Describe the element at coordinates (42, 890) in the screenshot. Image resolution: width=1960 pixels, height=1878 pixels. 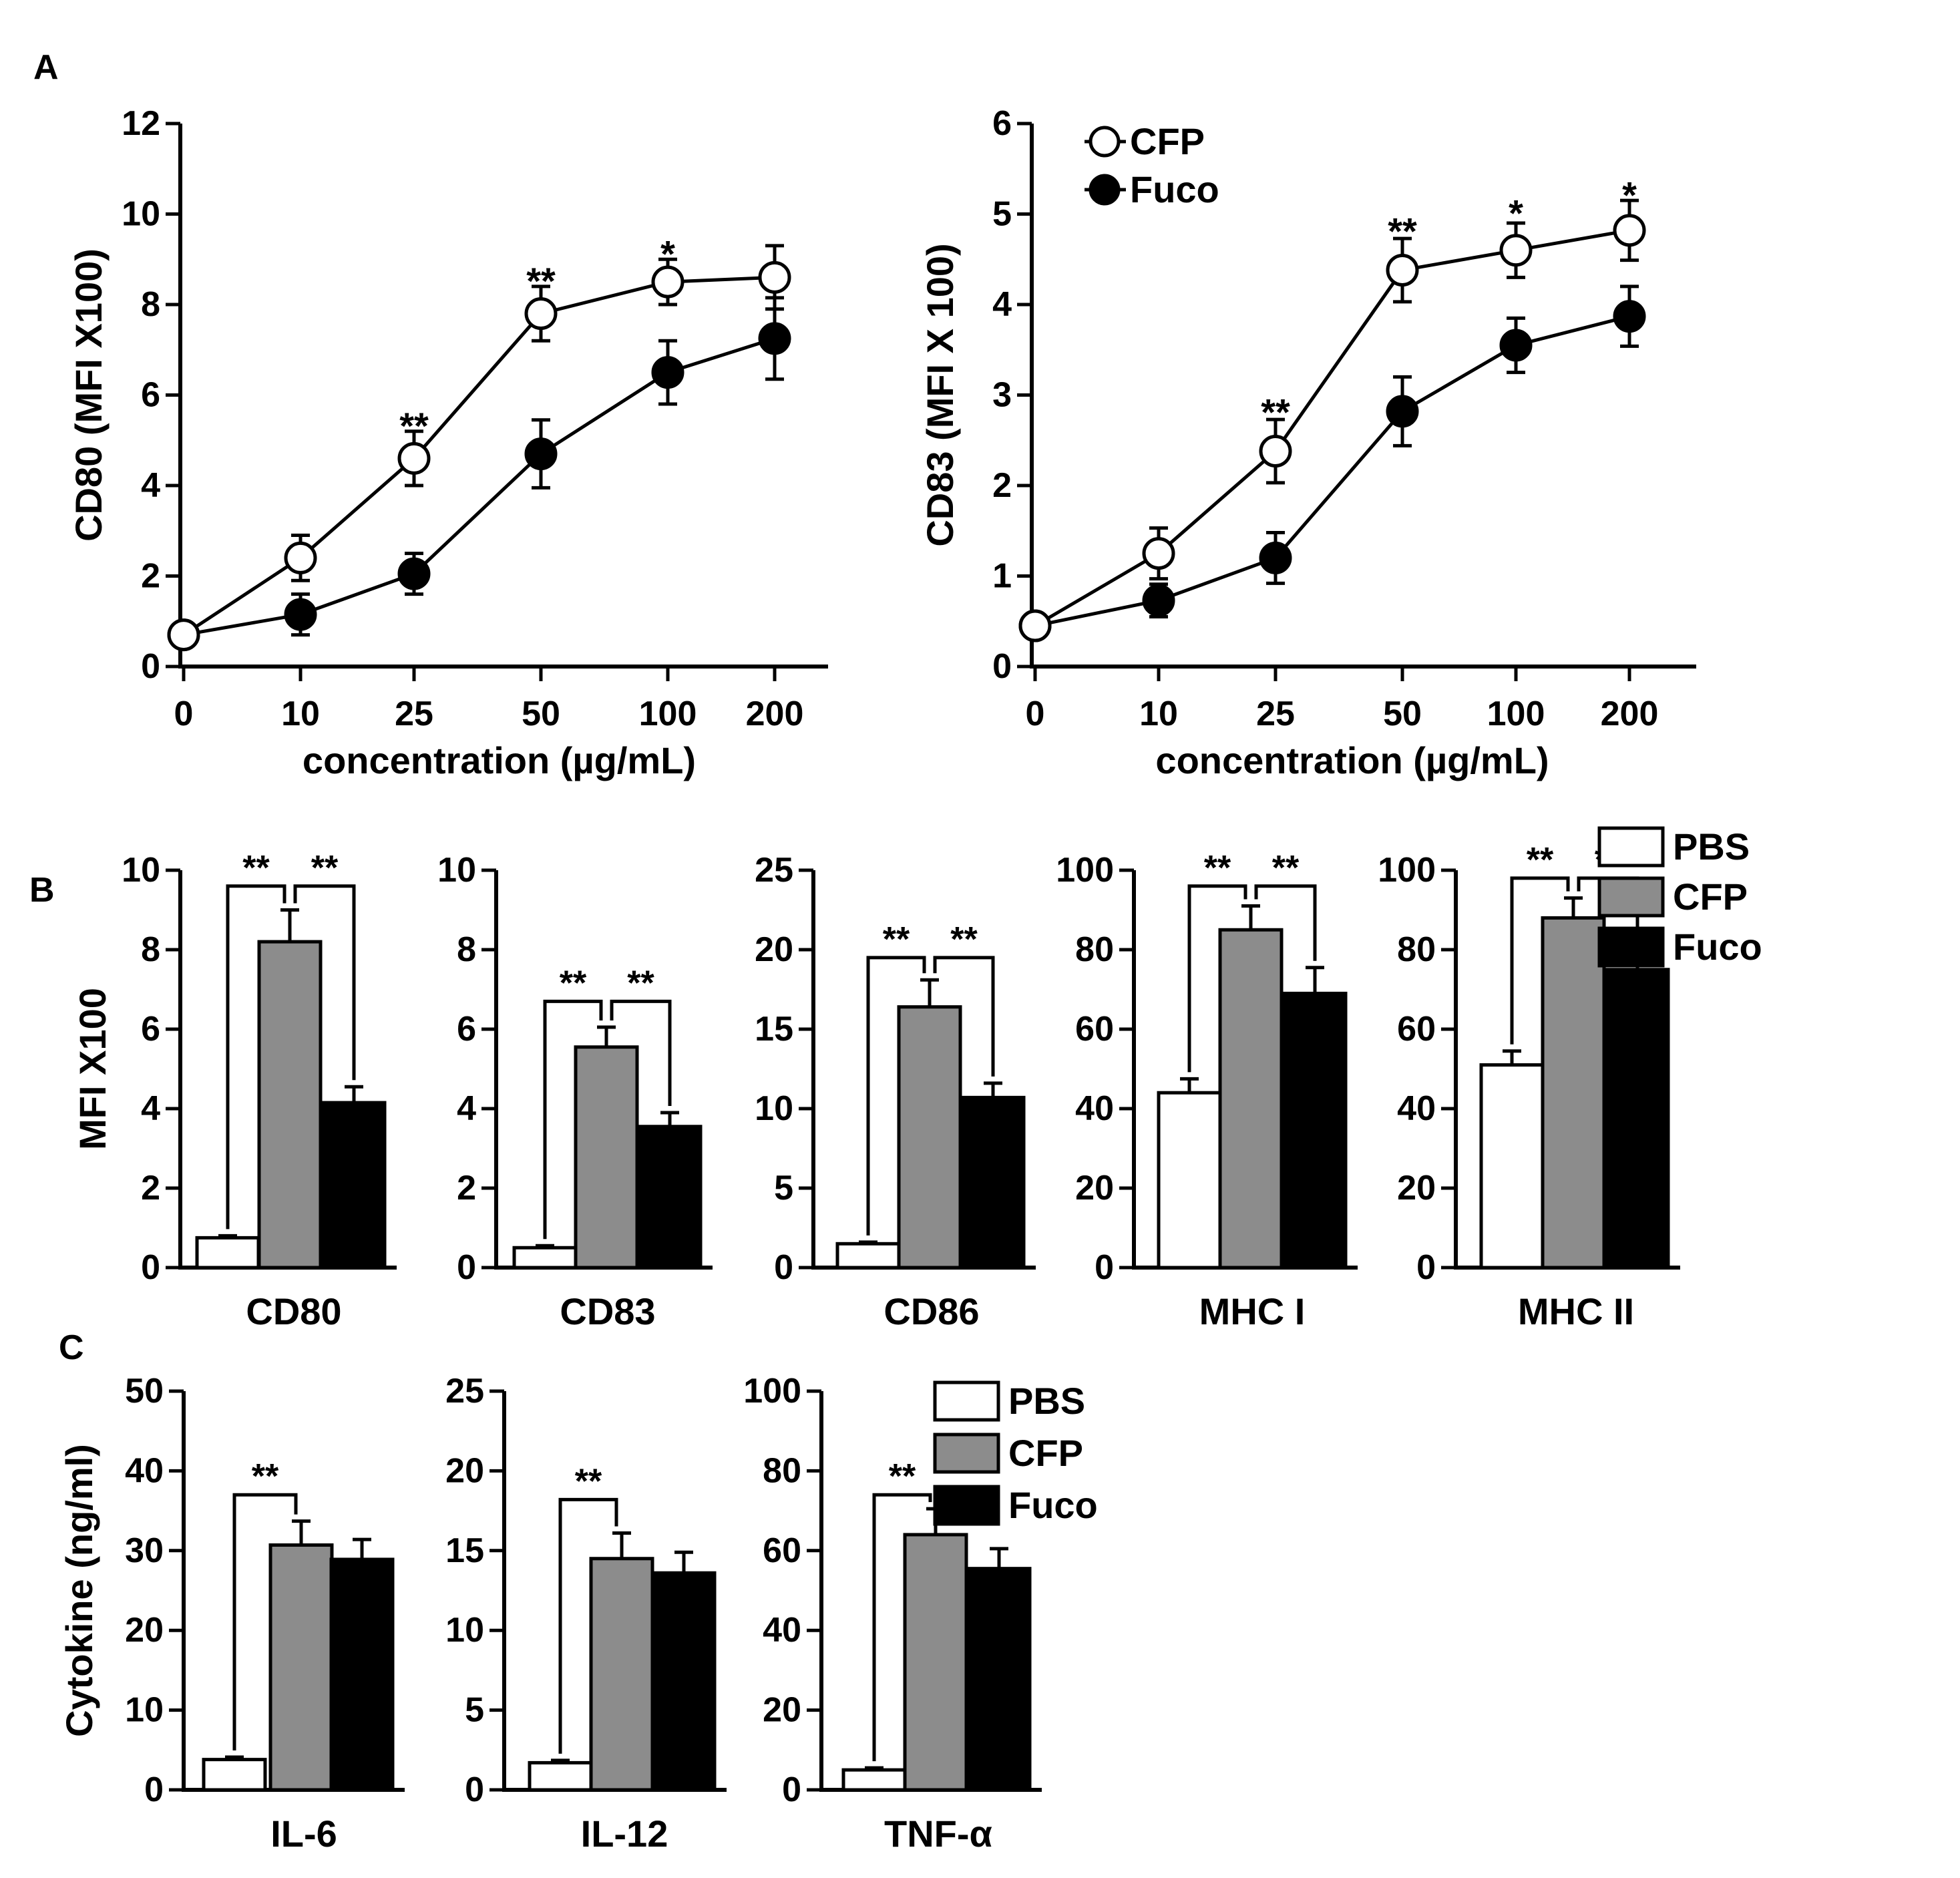
I see `panel-label-b: B` at that location.